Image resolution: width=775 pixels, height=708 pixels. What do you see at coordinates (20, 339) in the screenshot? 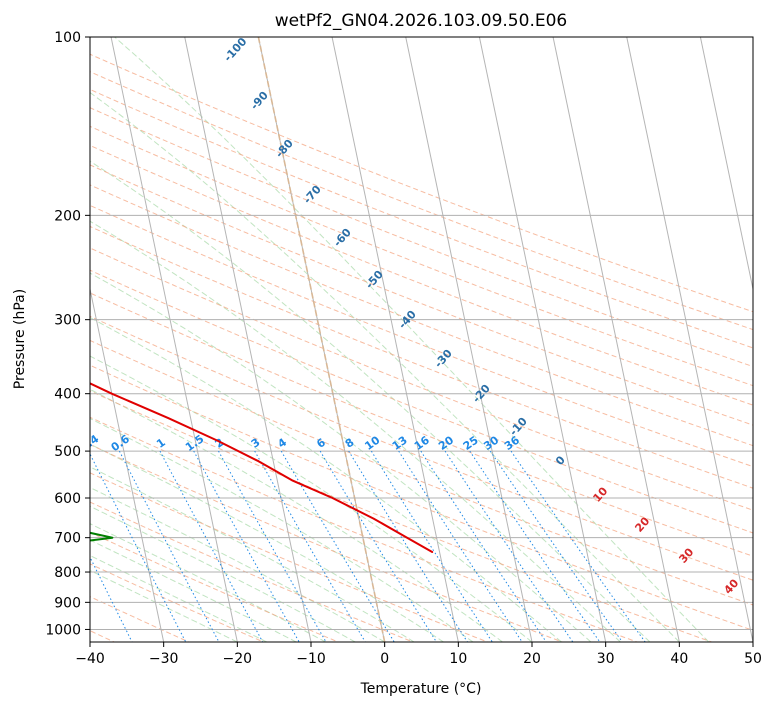
I see `y-axis-title: Pressure (hPa)` at bounding box center [20, 339].